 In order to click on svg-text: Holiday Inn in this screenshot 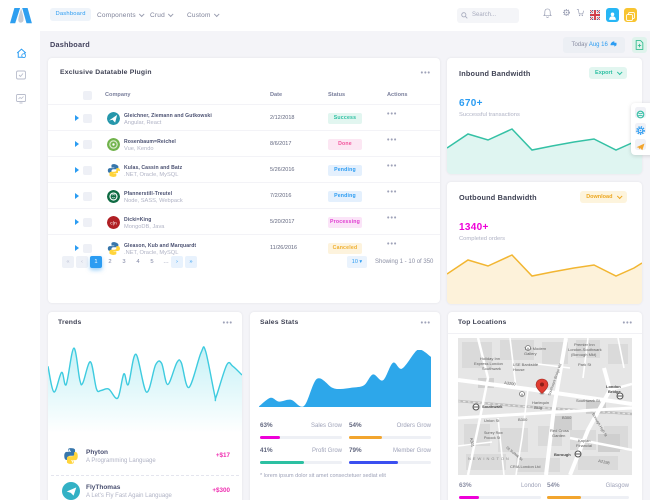, I will do `click(490, 358)`.